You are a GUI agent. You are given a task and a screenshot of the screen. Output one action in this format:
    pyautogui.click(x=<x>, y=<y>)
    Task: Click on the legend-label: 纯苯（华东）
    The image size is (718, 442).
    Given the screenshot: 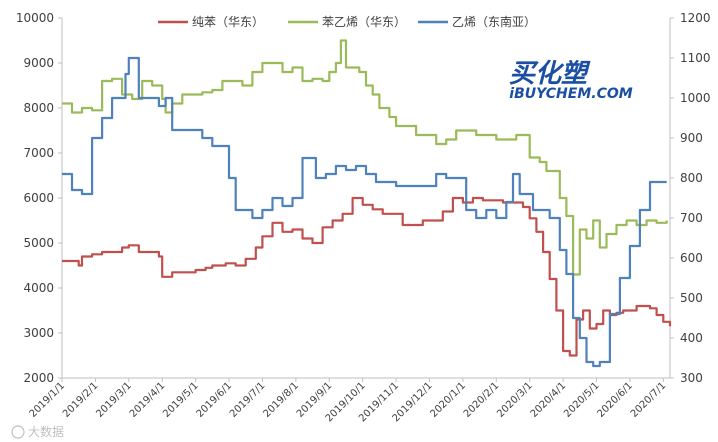 What is the action you would take?
    pyautogui.click(x=228, y=22)
    